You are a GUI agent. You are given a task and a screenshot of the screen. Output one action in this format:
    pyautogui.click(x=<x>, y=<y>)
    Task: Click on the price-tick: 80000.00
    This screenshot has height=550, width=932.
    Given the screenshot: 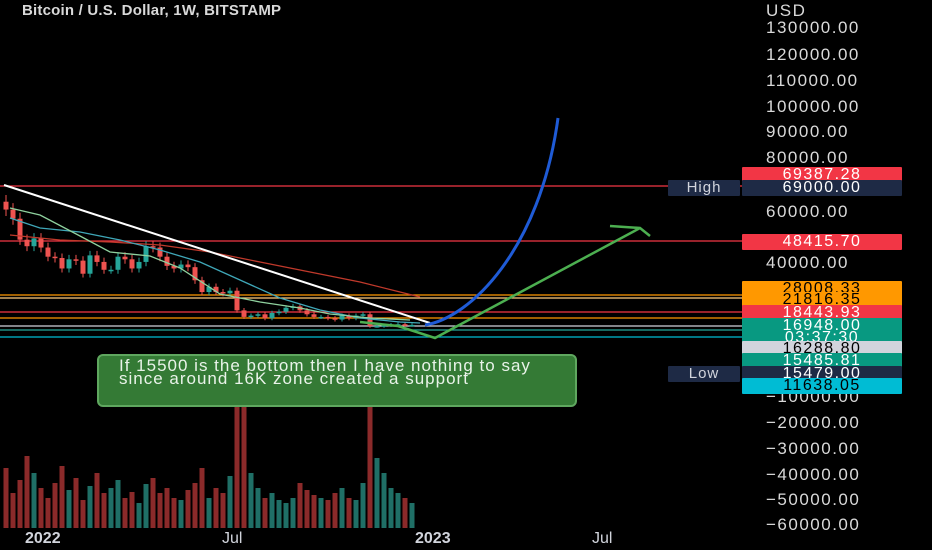 What is the action you would take?
    pyautogui.click(x=807, y=157)
    